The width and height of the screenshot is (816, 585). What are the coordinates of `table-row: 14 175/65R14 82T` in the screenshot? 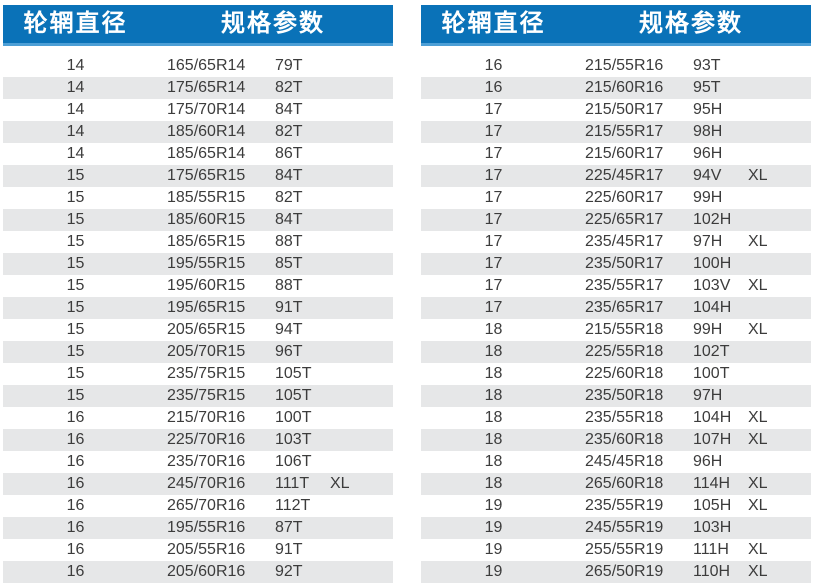 It's located at (198, 88).